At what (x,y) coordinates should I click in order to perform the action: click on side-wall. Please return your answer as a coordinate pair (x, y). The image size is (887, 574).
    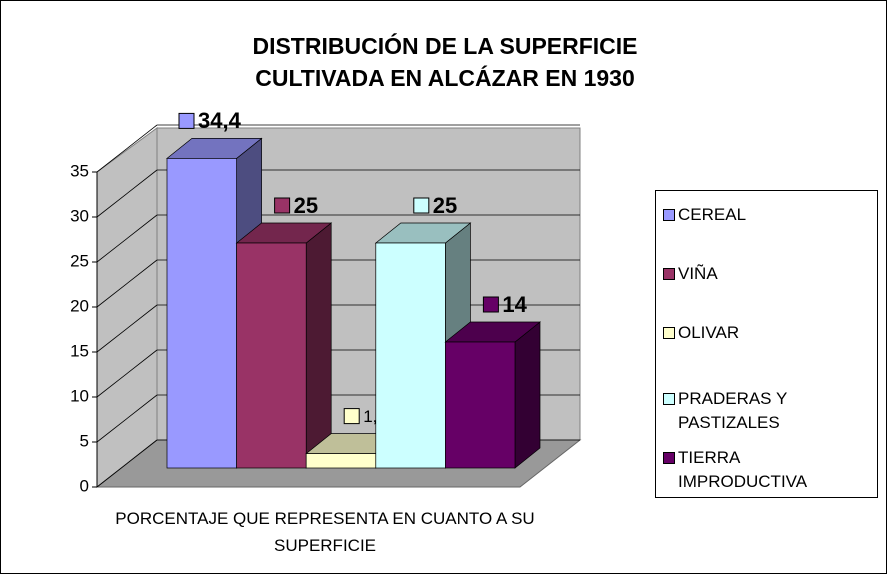
    Looking at the image, I should click on (127, 308).